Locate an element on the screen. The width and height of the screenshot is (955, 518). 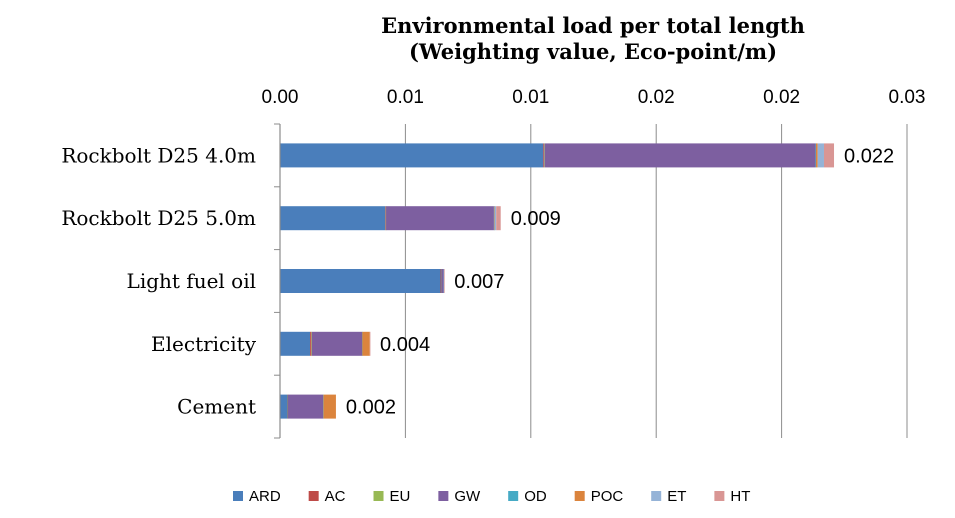
y-axis is located at coordinates (277, 281).